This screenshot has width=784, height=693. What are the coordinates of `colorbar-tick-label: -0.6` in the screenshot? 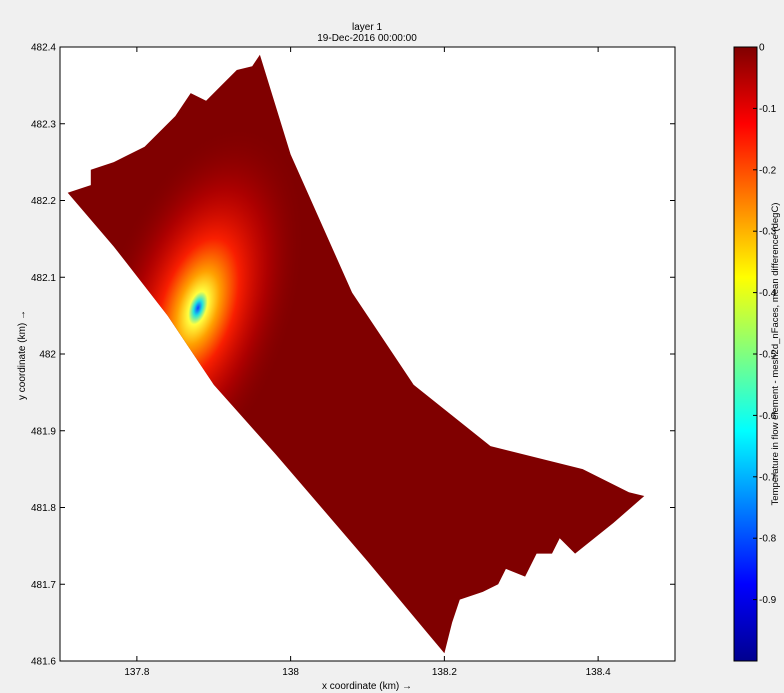 It's located at (768, 416).